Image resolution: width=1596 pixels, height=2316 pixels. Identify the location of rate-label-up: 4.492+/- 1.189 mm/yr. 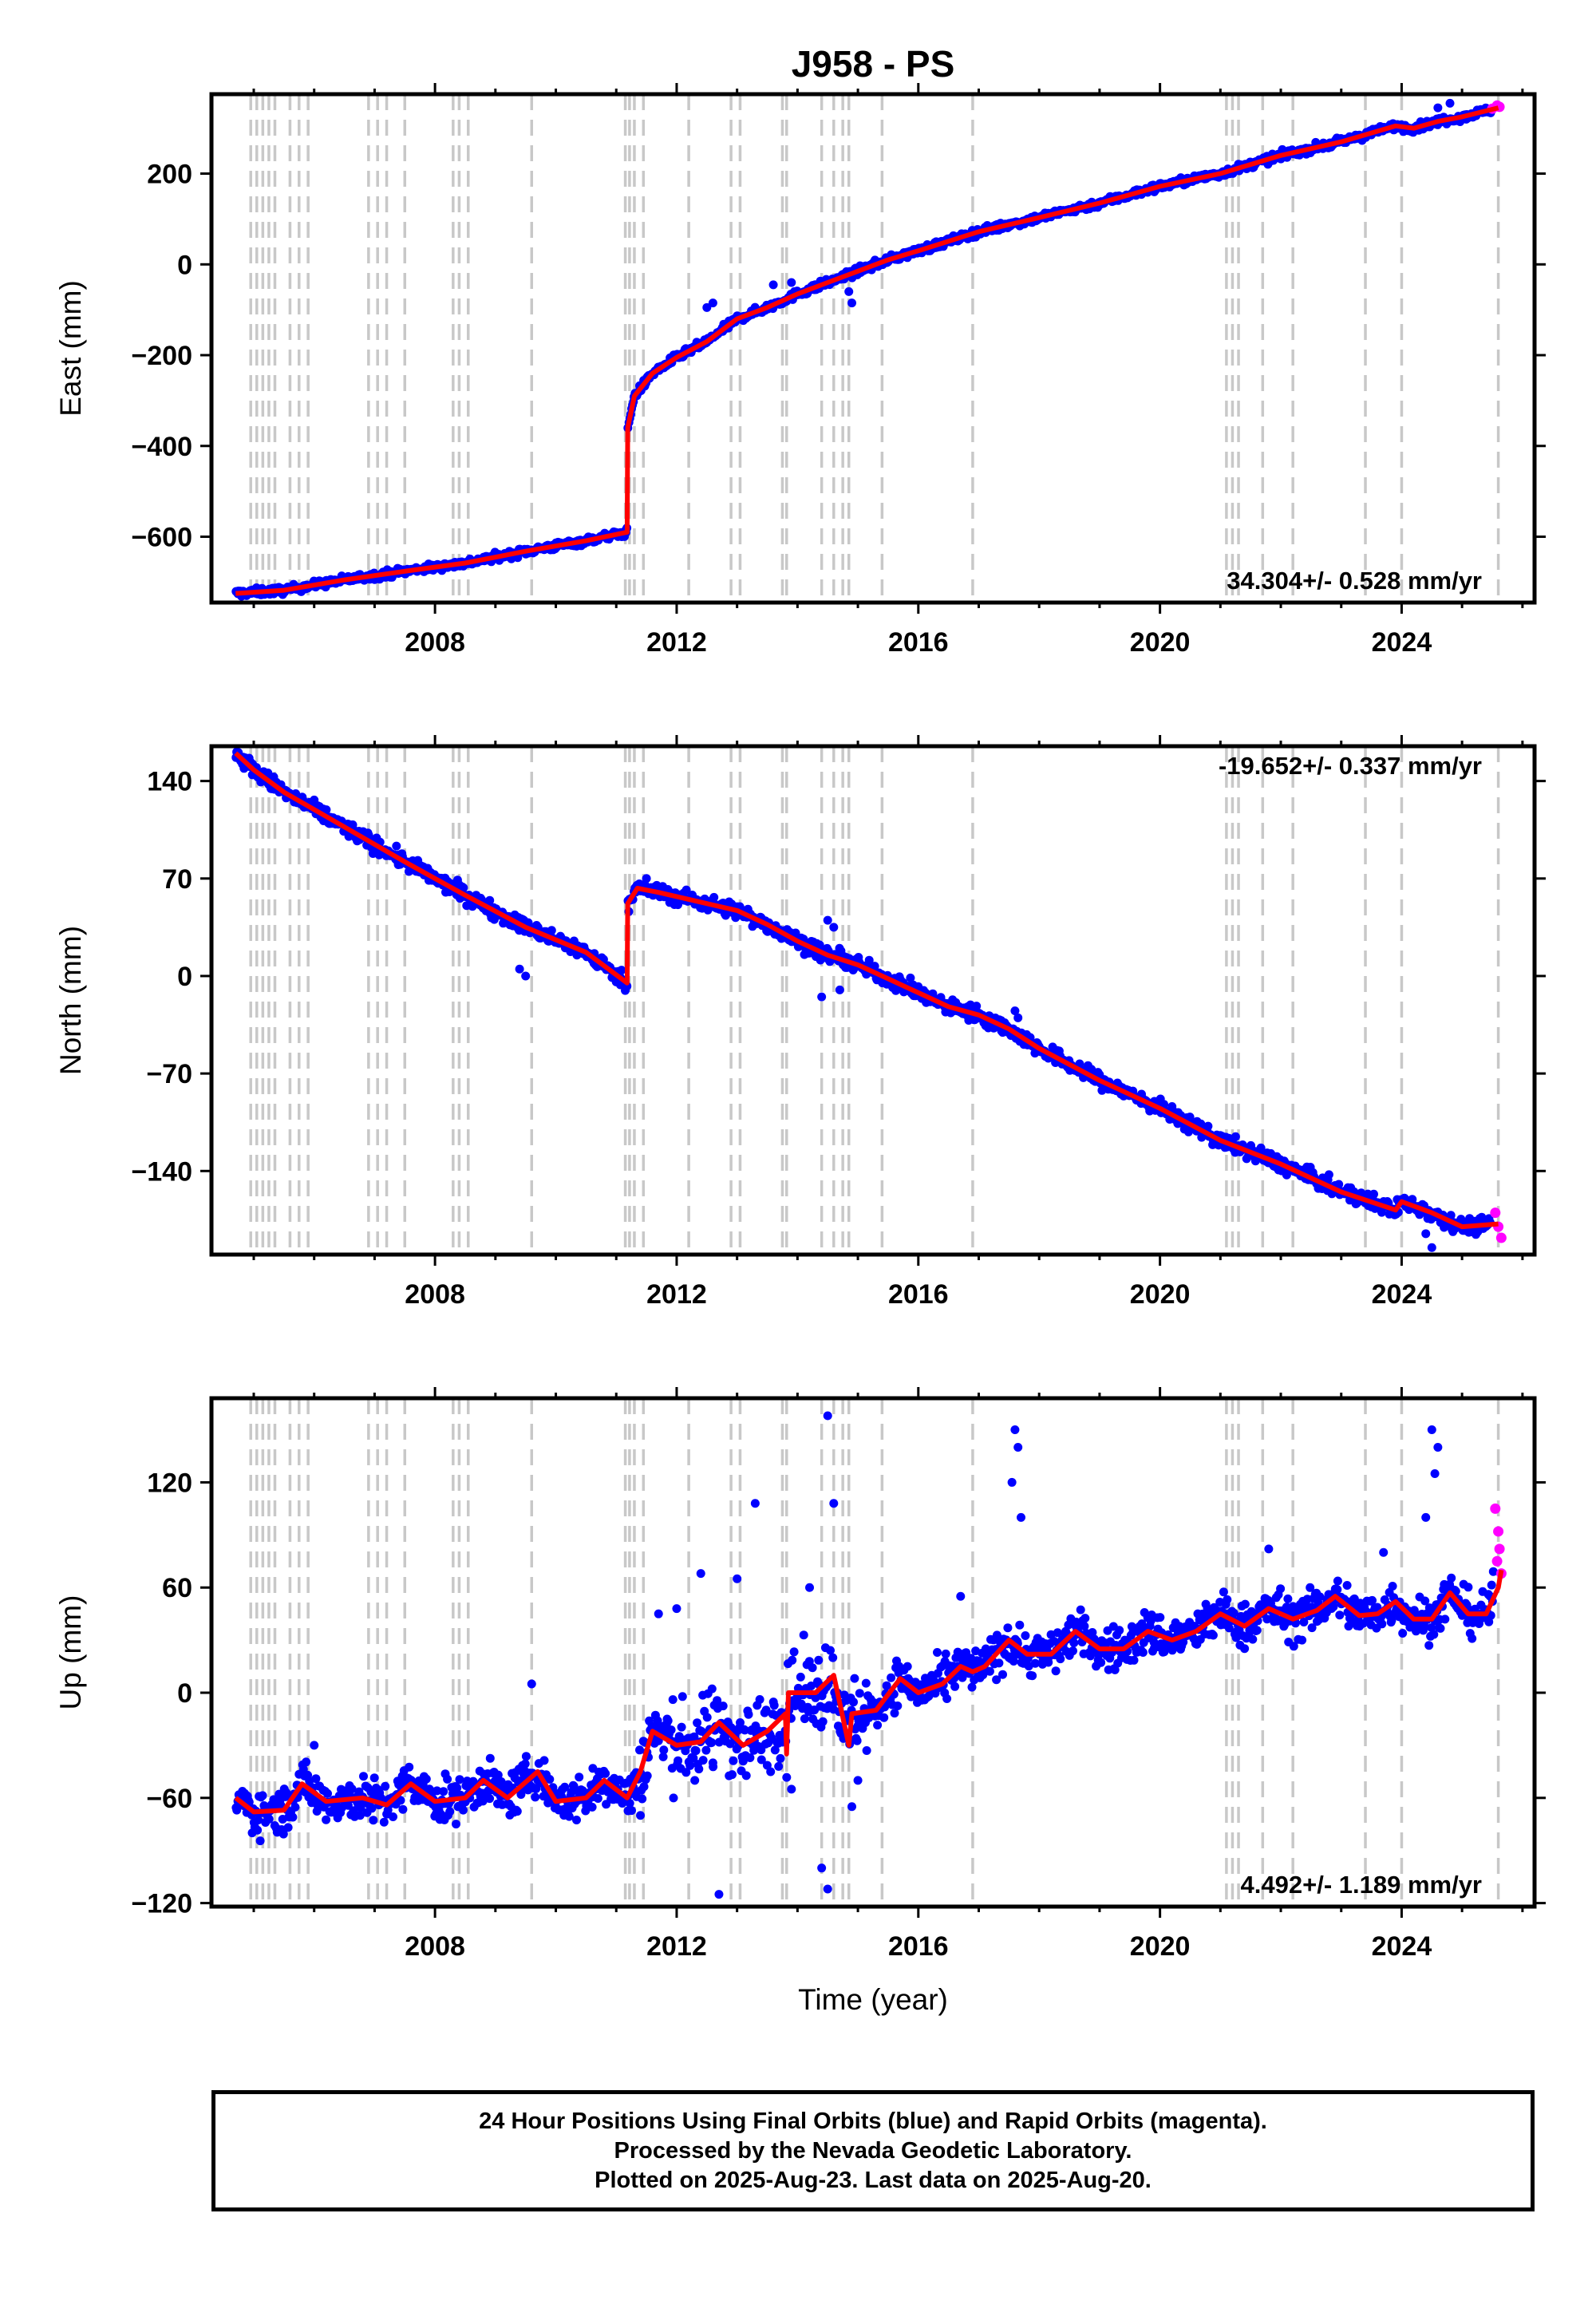
(1361, 1885).